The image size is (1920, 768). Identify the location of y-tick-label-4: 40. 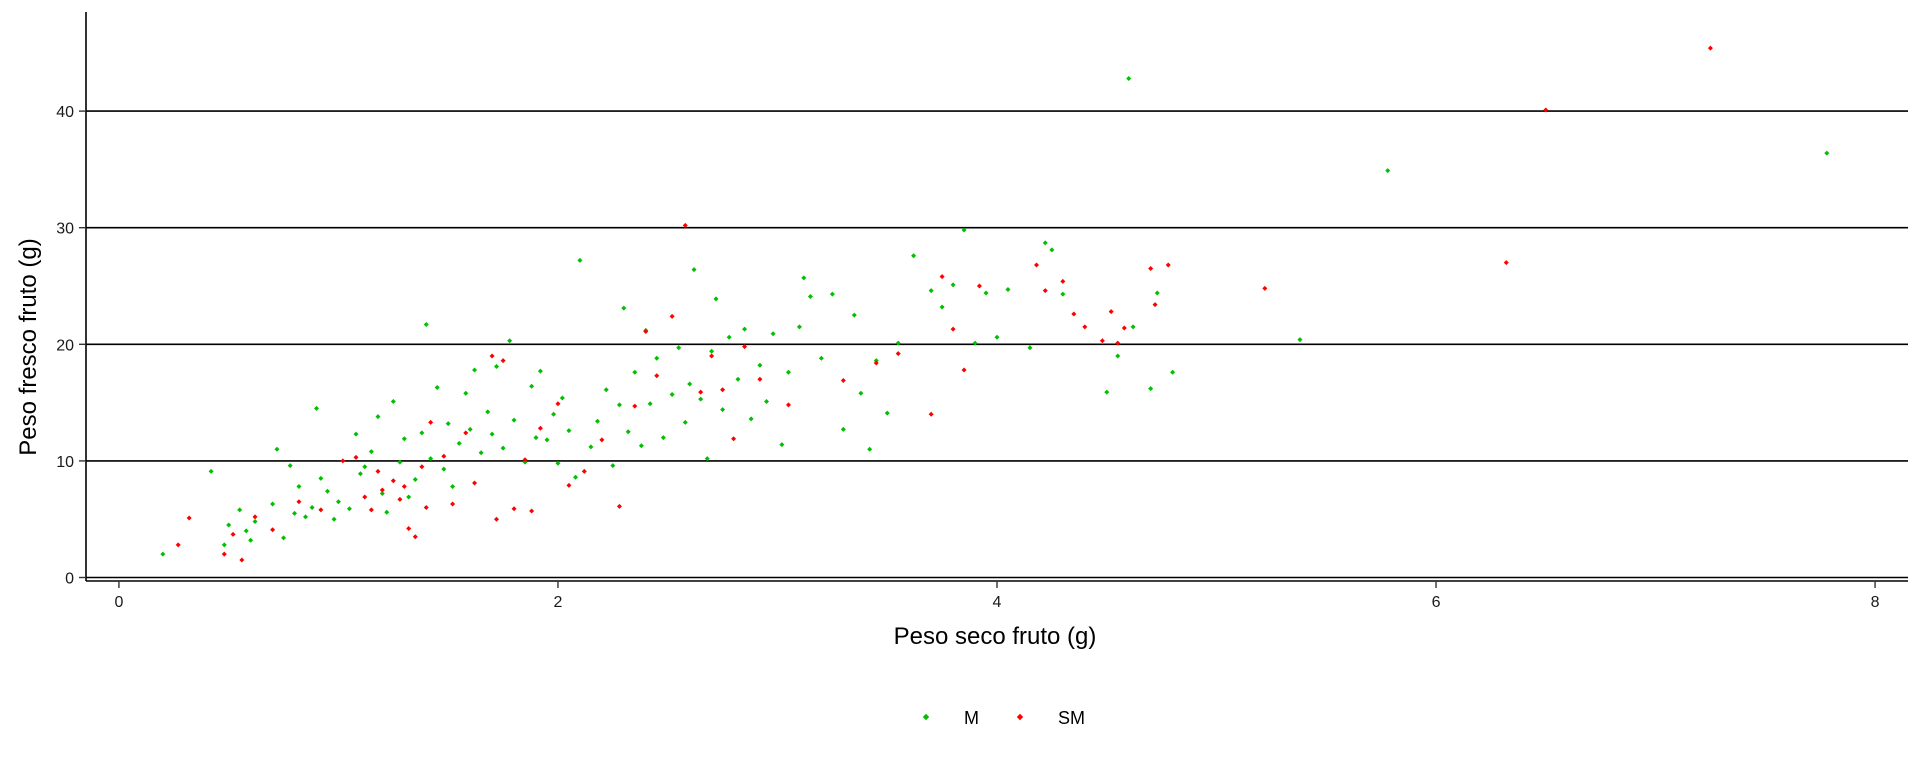
(65, 112).